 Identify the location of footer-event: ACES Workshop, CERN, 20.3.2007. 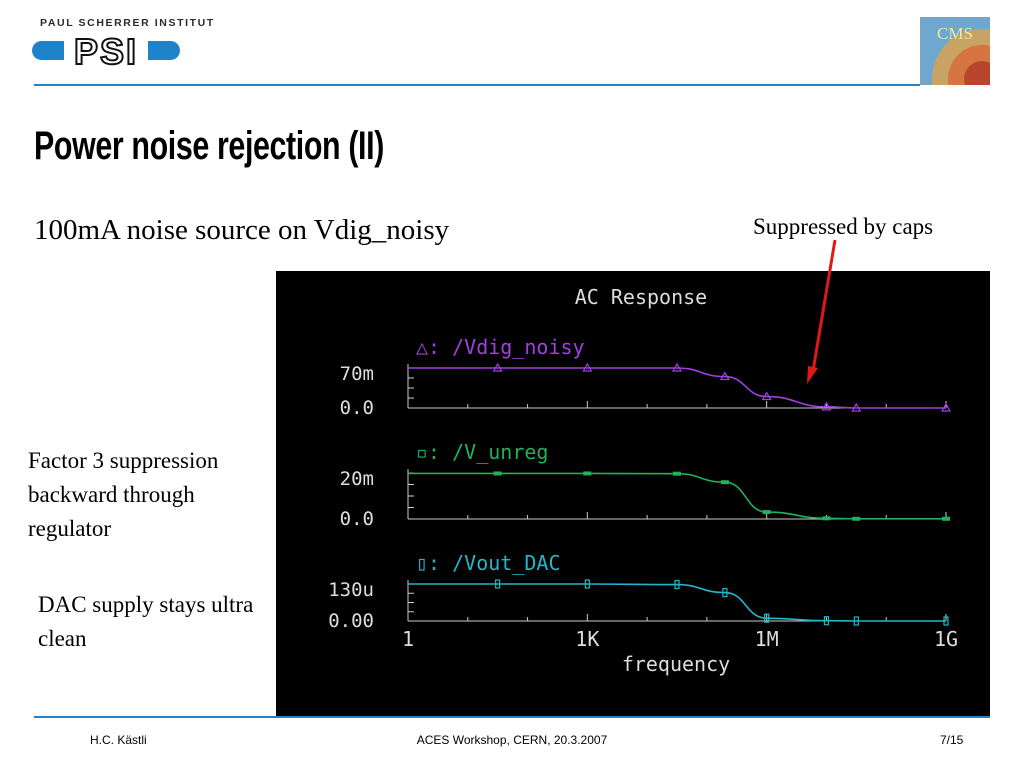
(512, 740).